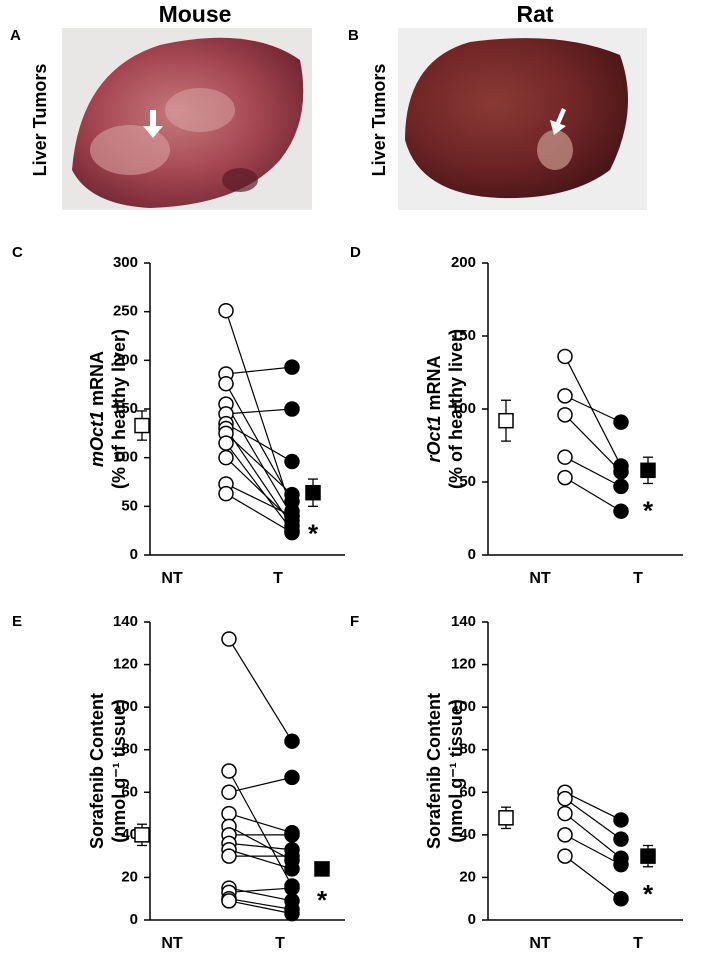  I want to click on y-tick-label: 200, so click(463, 262).